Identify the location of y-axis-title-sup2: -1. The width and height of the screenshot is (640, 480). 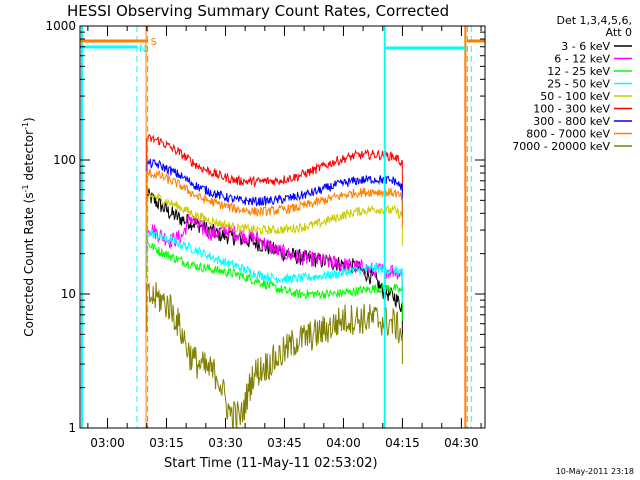
(25, 126).